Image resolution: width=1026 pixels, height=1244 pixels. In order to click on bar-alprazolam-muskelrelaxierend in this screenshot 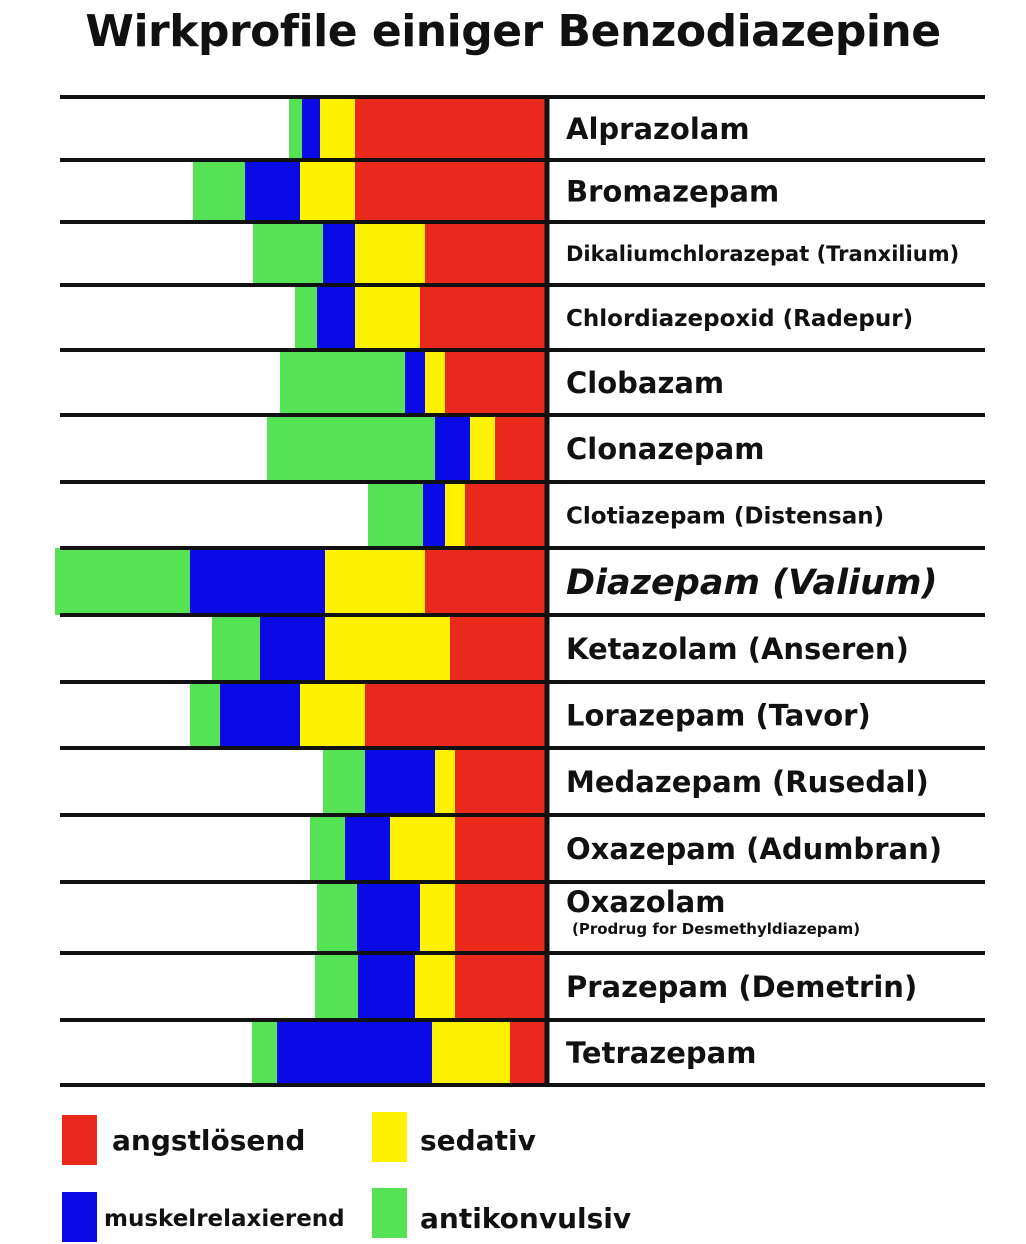, I will do `click(311, 128)`.